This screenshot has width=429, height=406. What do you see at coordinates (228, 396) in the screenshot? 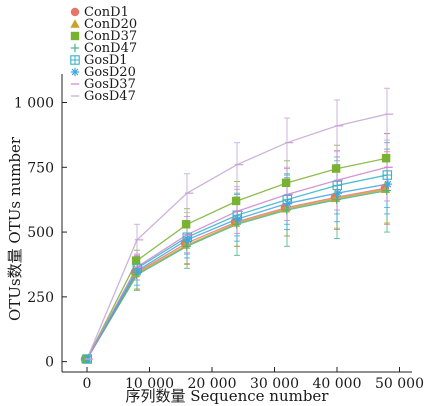
I see `x-axis-title: 序列数量 Sequence number` at bounding box center [228, 396].